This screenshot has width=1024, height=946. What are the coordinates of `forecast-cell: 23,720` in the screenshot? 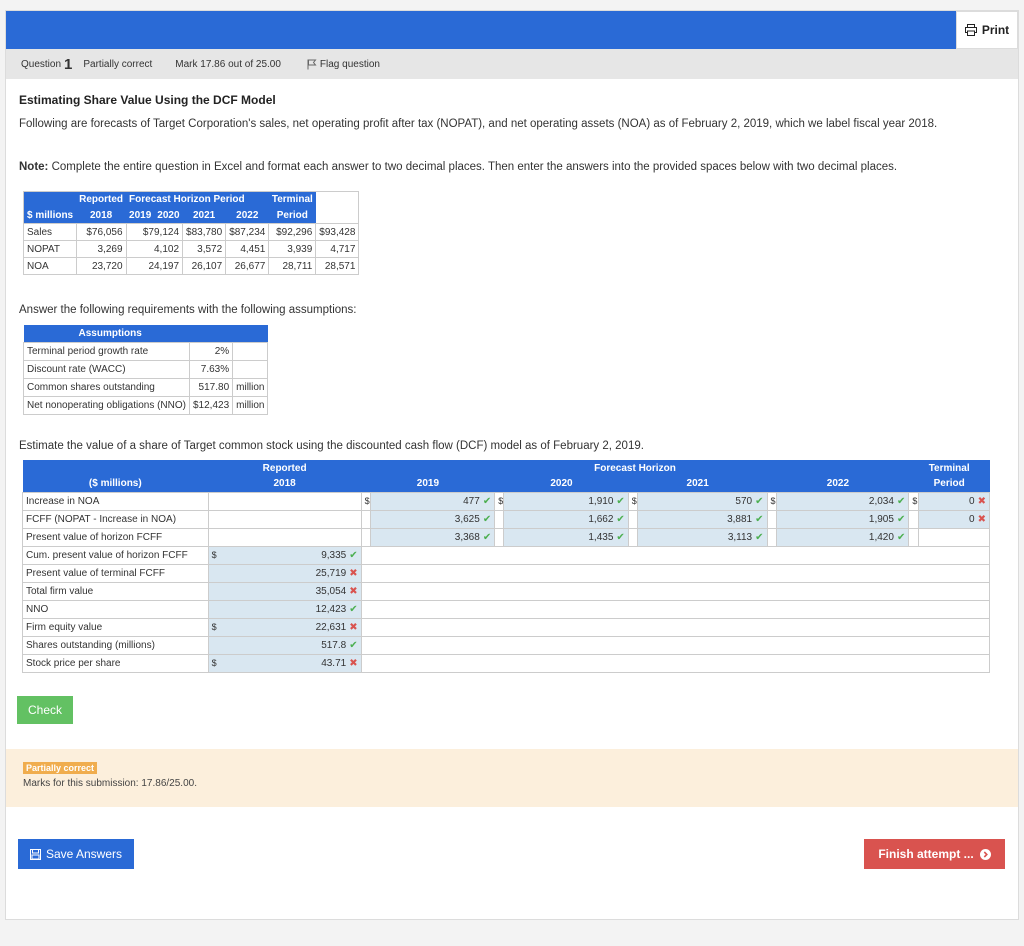 It's located at (101, 266).